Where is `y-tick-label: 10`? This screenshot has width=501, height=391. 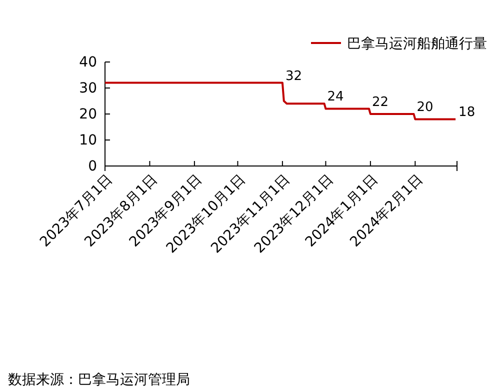
y-tick-label: 10 is located at coordinates (88, 140).